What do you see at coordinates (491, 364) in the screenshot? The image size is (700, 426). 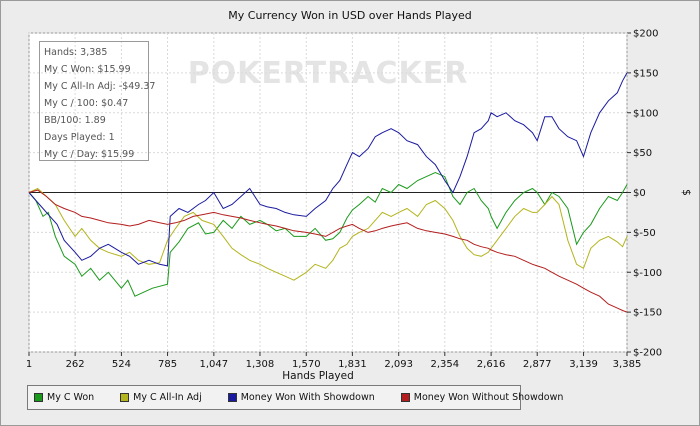 I see `x-tick-label: 2,616` at bounding box center [491, 364].